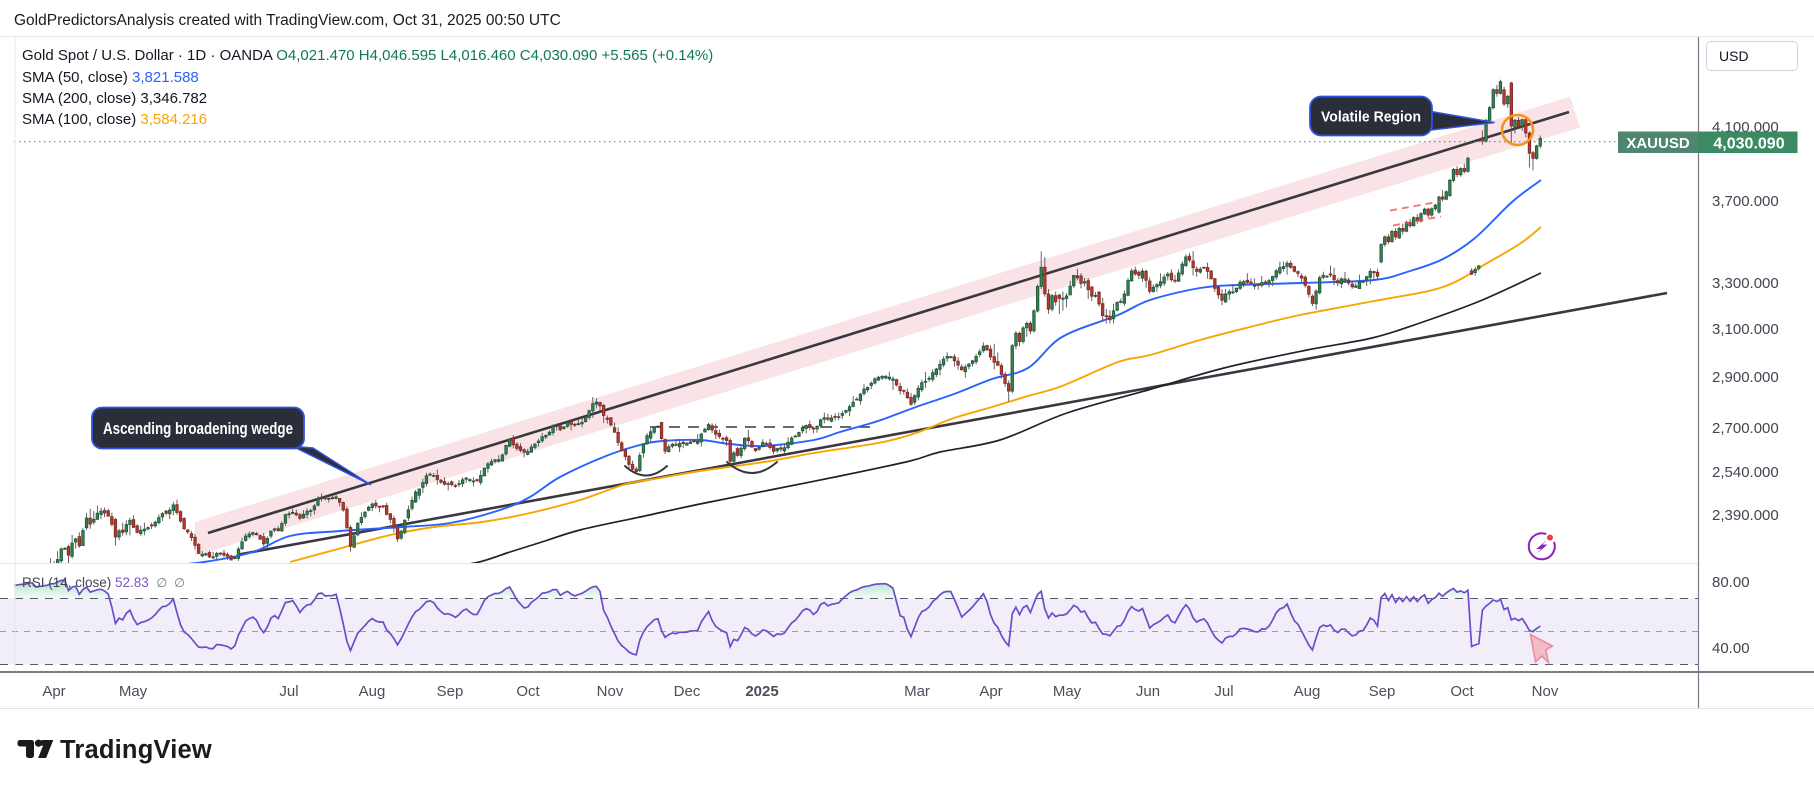 Image resolution: width=1814 pixels, height=787 pixels. What do you see at coordinates (1731, 648) in the screenshot?
I see `svg-text: 40.00` at bounding box center [1731, 648].